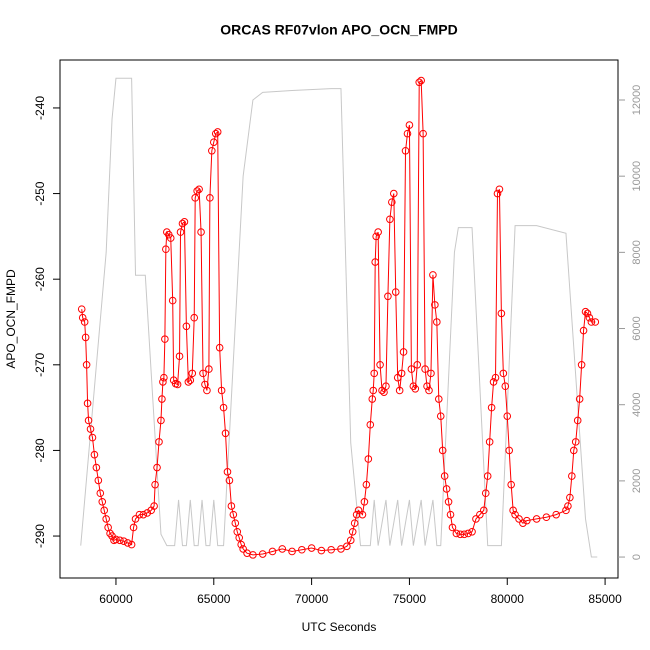 Image resolution: width=650 pixels, height=650 pixels. What do you see at coordinates (508, 599) in the screenshot?
I see `x-tick-label: 80000` at bounding box center [508, 599].